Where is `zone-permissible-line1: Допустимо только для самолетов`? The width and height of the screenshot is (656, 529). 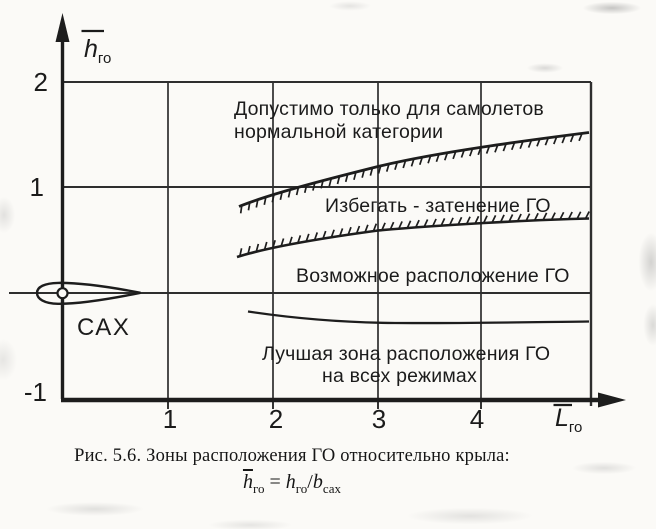 zone-permissible-line1: Допустимо только для самолетов is located at coordinates (389, 109).